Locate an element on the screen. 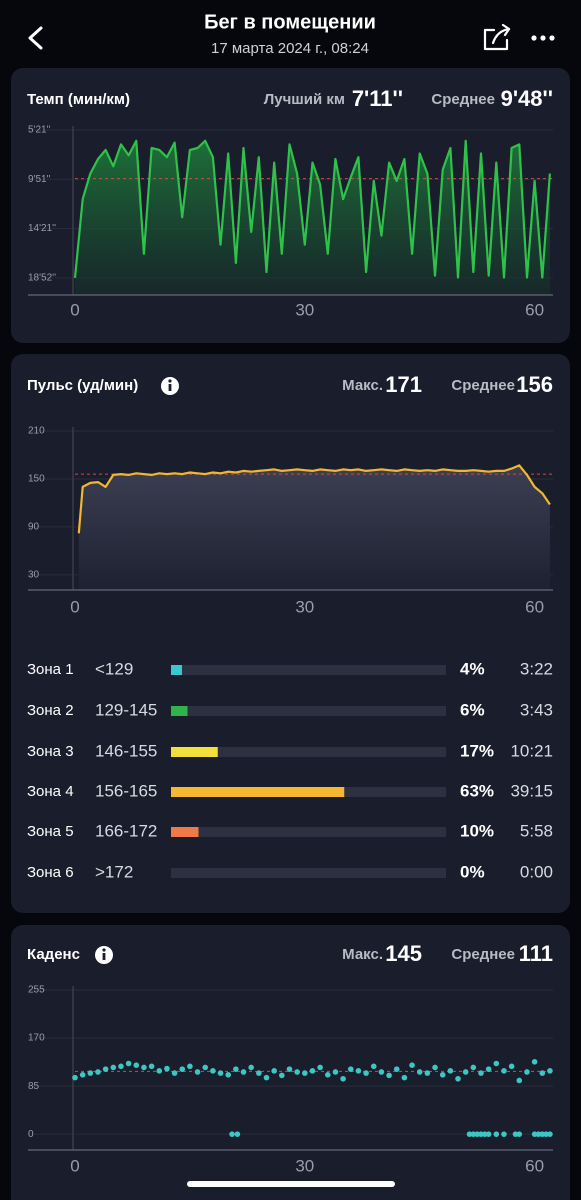 The width and height of the screenshot is (581, 1200). zone-percent: 17% is located at coordinates (477, 750).